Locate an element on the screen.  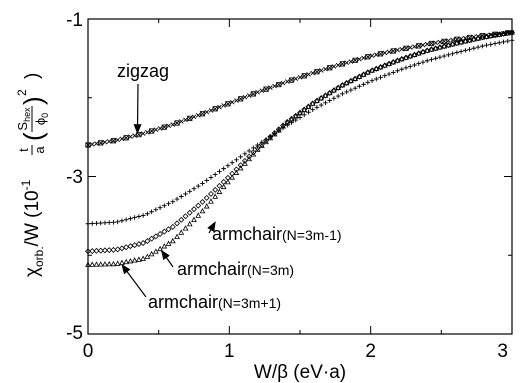
y-label-close-paren: ) is located at coordinates (33, 100).